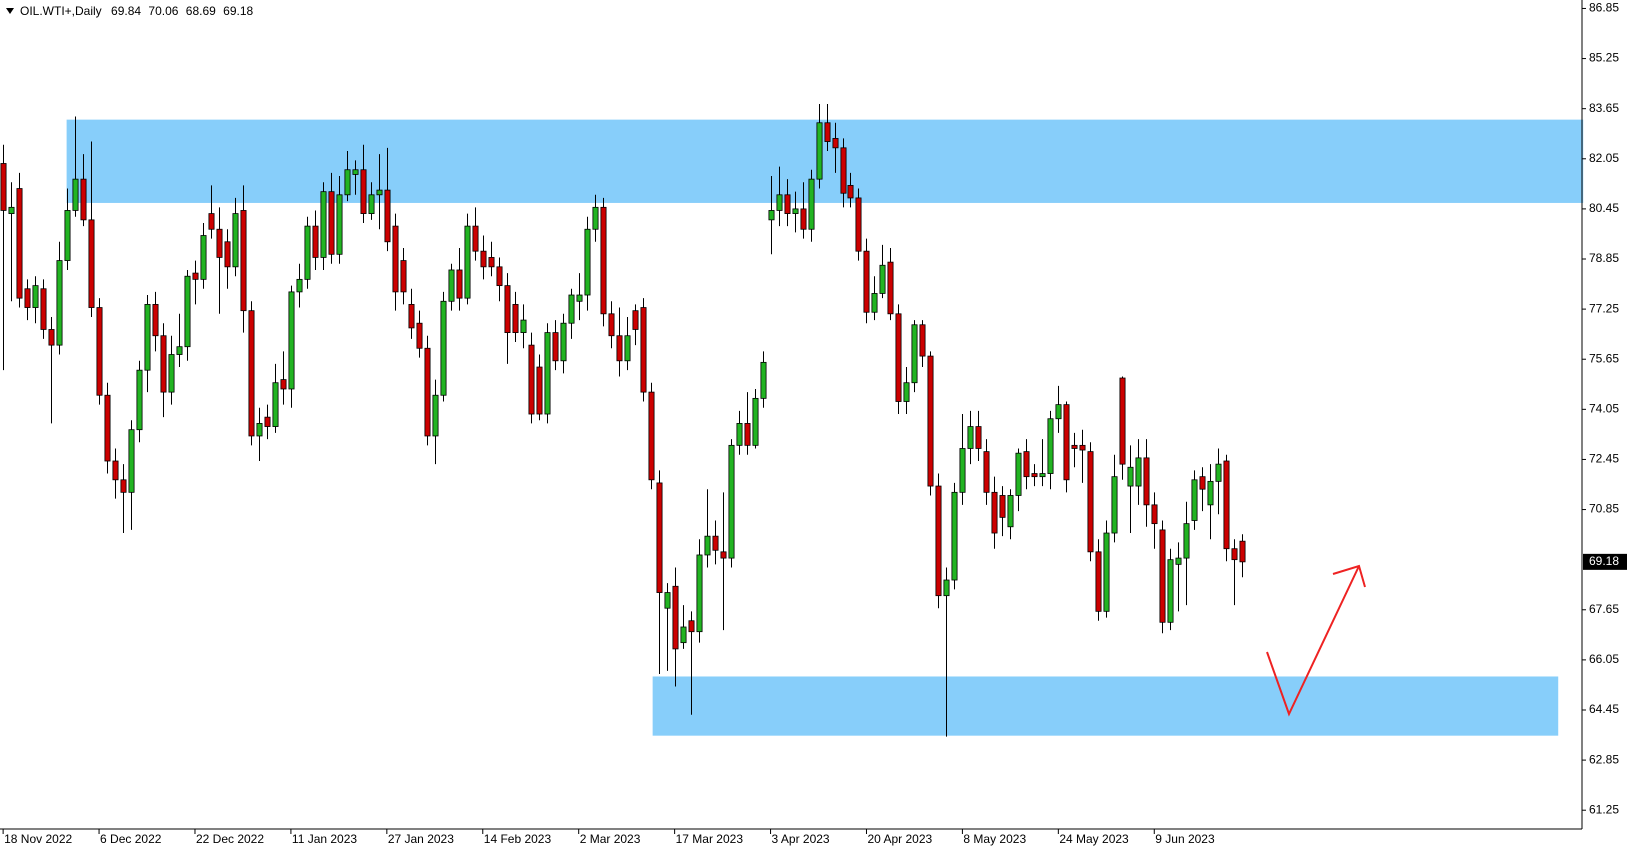  What do you see at coordinates (1604, 509) in the screenshot?
I see `y-tick-label: 70.85` at bounding box center [1604, 509].